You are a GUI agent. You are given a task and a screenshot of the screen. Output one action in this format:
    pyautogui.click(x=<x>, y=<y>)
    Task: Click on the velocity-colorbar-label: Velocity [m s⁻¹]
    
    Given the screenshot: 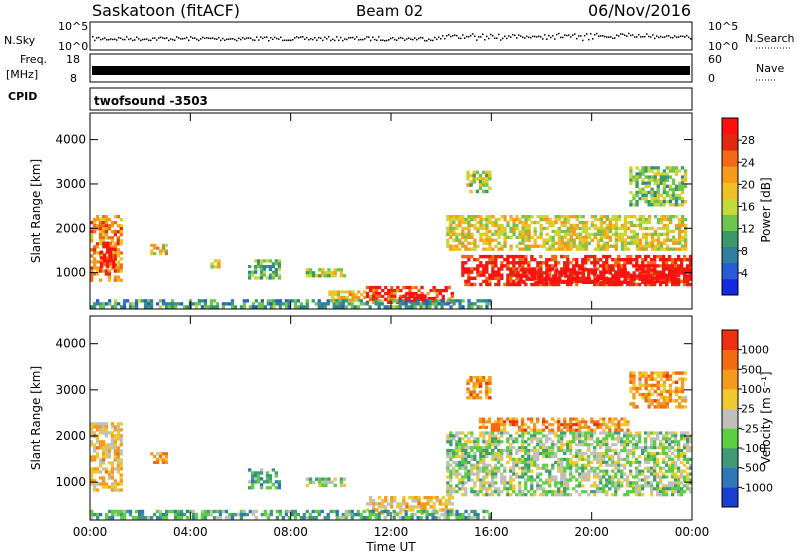 What is the action you would take?
    pyautogui.click(x=766, y=417)
    